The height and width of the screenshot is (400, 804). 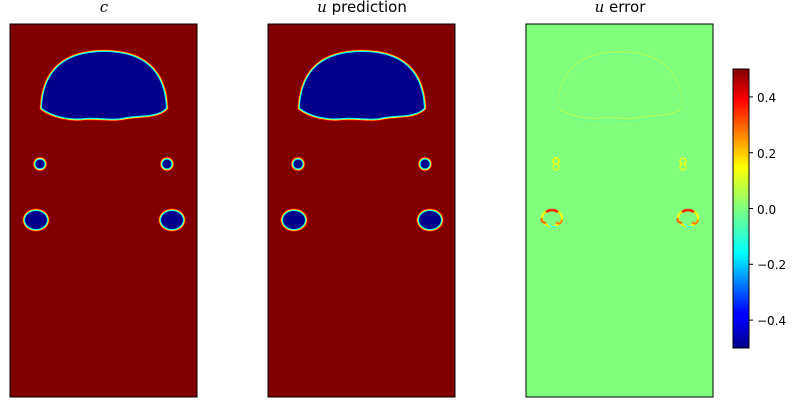 What do you see at coordinates (362, 8) in the screenshot?
I see `panel-title-u-prediction: u prediction` at bounding box center [362, 8].